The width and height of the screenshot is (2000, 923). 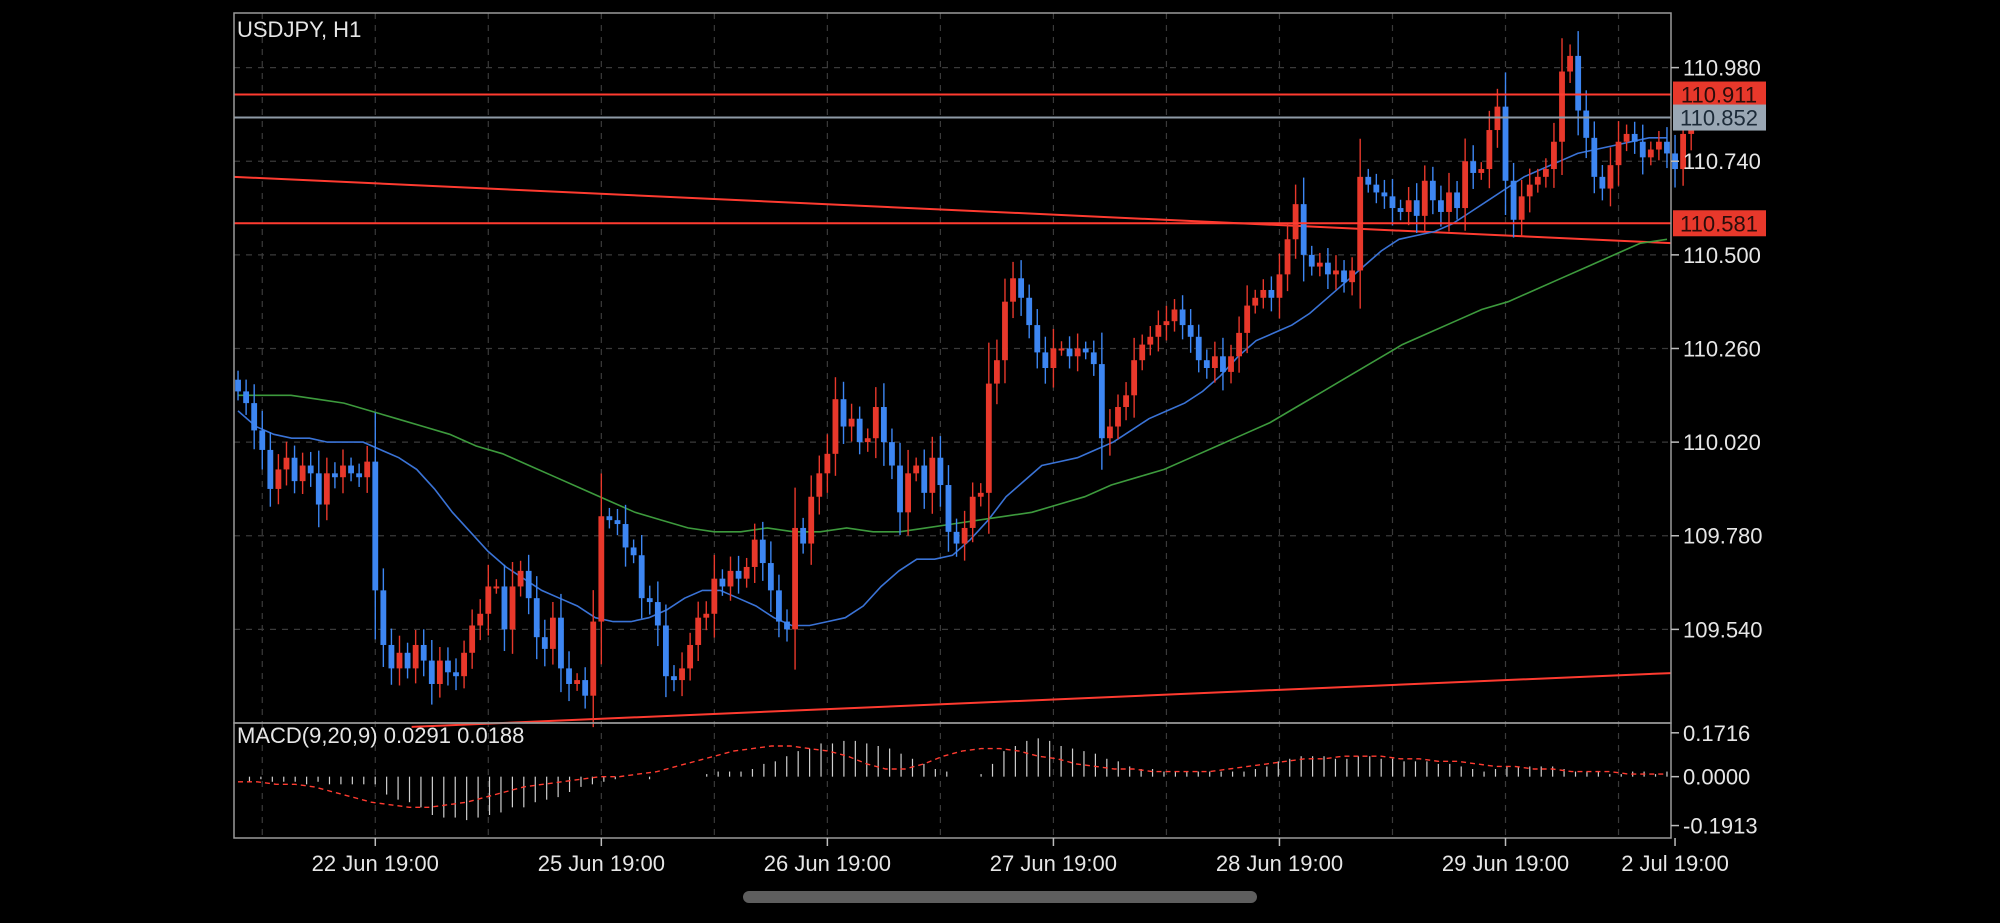 What do you see at coordinates (1719, 95) in the screenshot?
I see `hline-label-0: 110.911` at bounding box center [1719, 95].